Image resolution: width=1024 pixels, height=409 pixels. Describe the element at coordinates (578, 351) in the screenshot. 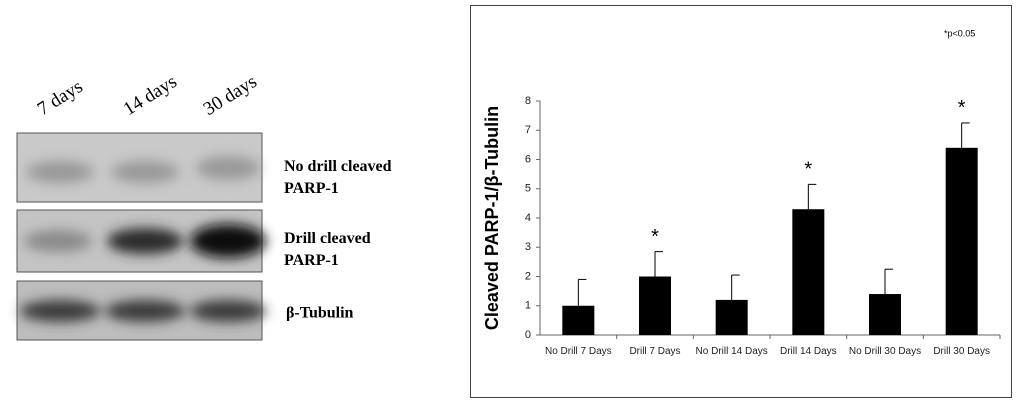

I see `x-tick-label: No Drill 7 Days` at that location.